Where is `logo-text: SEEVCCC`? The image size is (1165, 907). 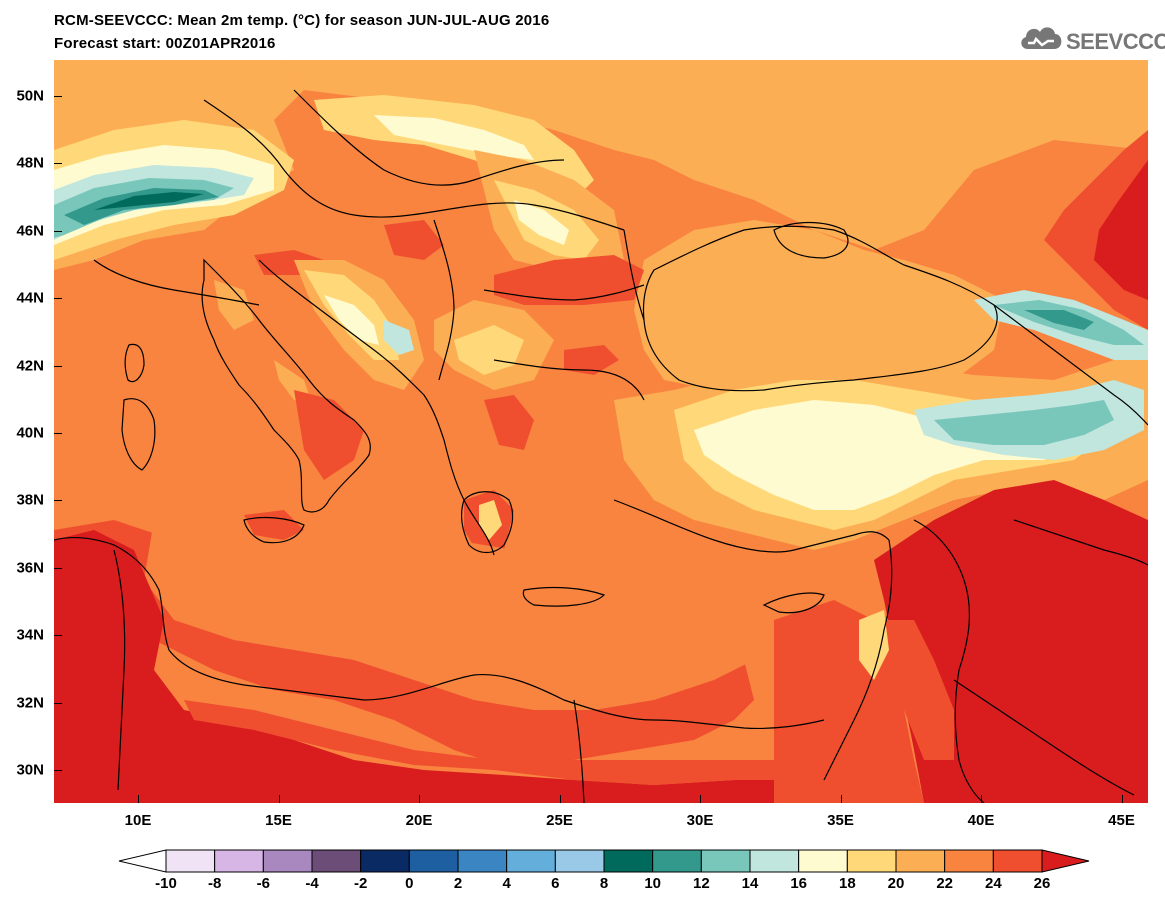
logo-text: SEEVCCC is located at coordinates (1115, 41).